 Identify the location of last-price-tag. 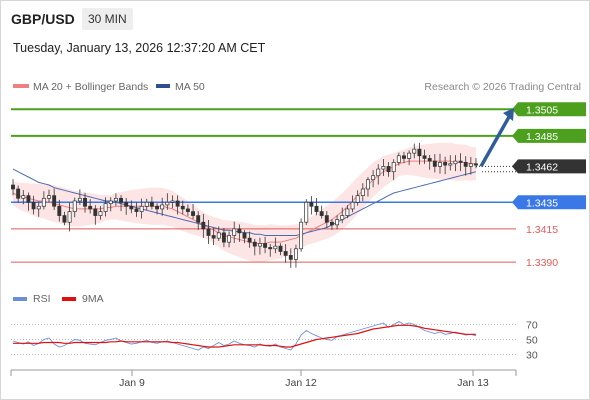
(549, 166).